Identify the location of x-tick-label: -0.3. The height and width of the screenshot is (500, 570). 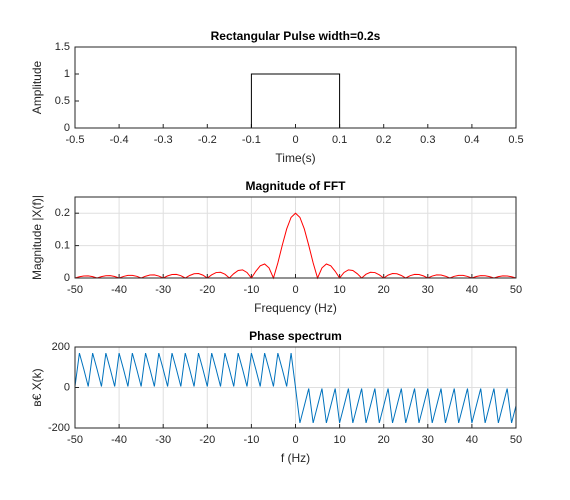
(163, 140).